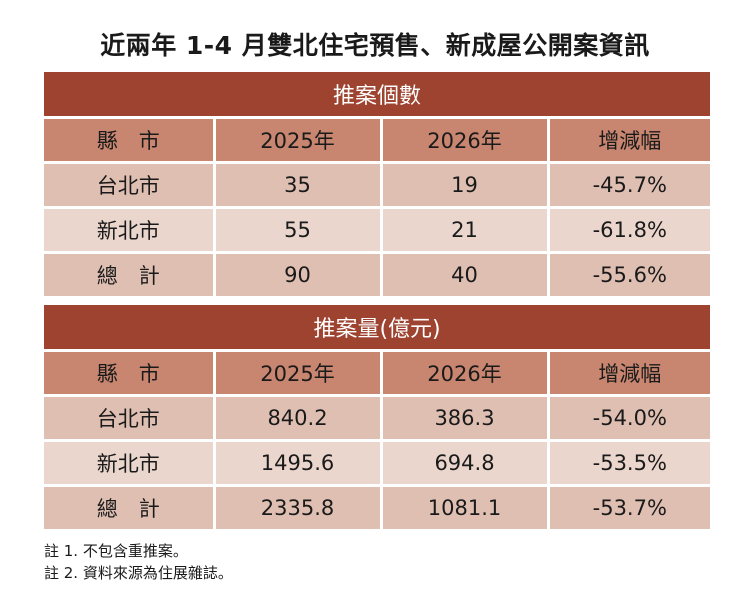  What do you see at coordinates (629, 230) in the screenshot?
I see `table-cell: -61.8%` at bounding box center [629, 230].